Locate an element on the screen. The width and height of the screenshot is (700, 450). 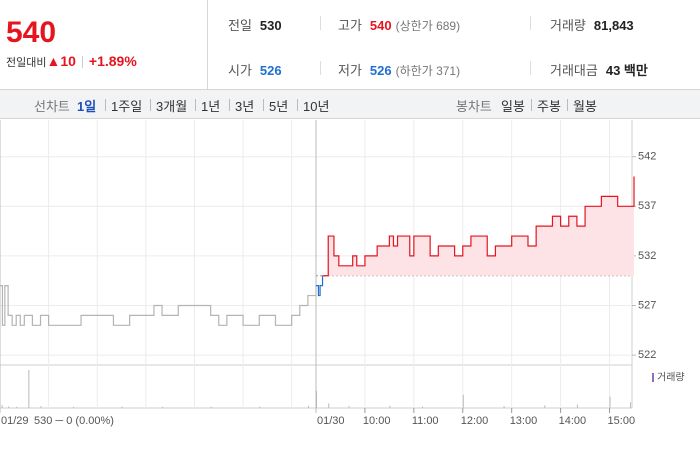
stat: 고가 540 (상한가 689) is located at coordinates (399, 24).